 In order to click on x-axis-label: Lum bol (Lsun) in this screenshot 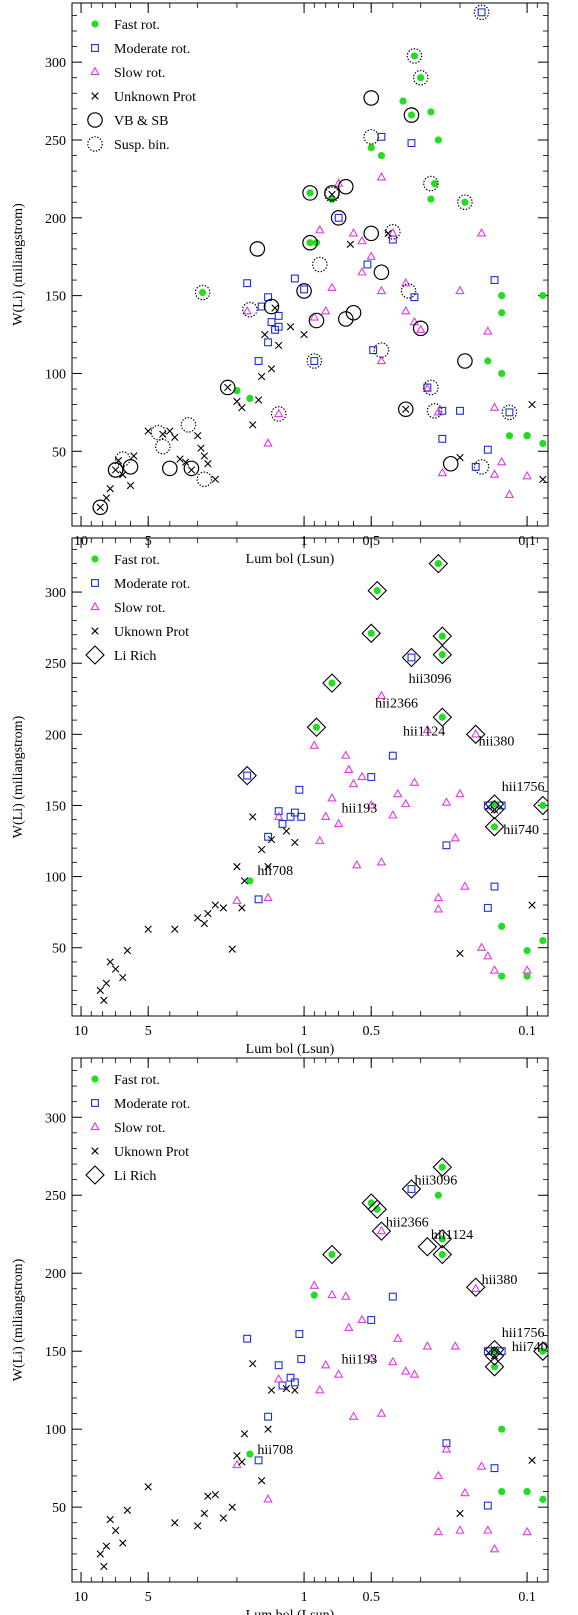, I will do `click(290, 1049)`.